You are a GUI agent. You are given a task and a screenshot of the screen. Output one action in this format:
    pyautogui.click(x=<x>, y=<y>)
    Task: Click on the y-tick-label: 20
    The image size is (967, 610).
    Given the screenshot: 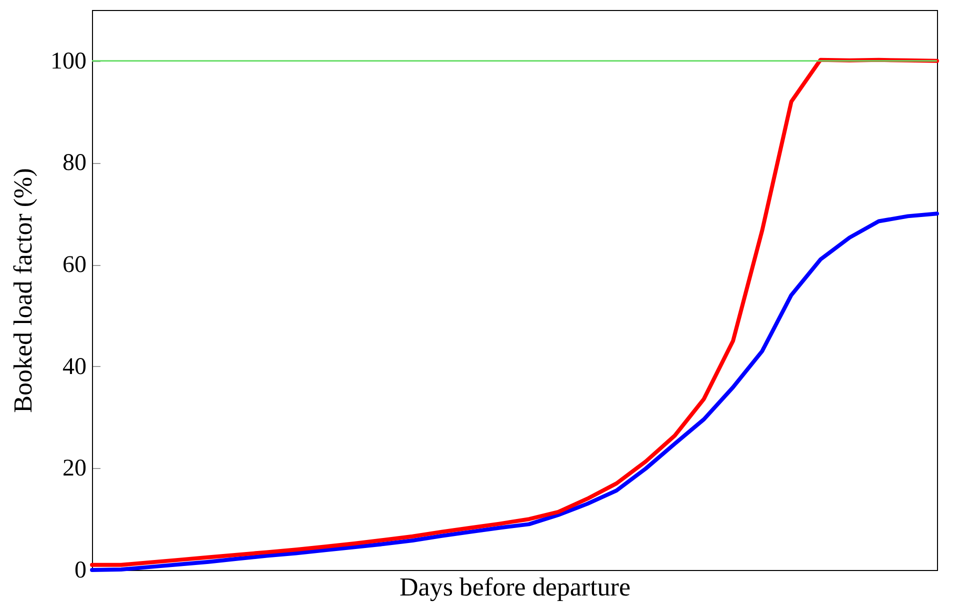 What is the action you would take?
    pyautogui.click(x=74, y=469)
    